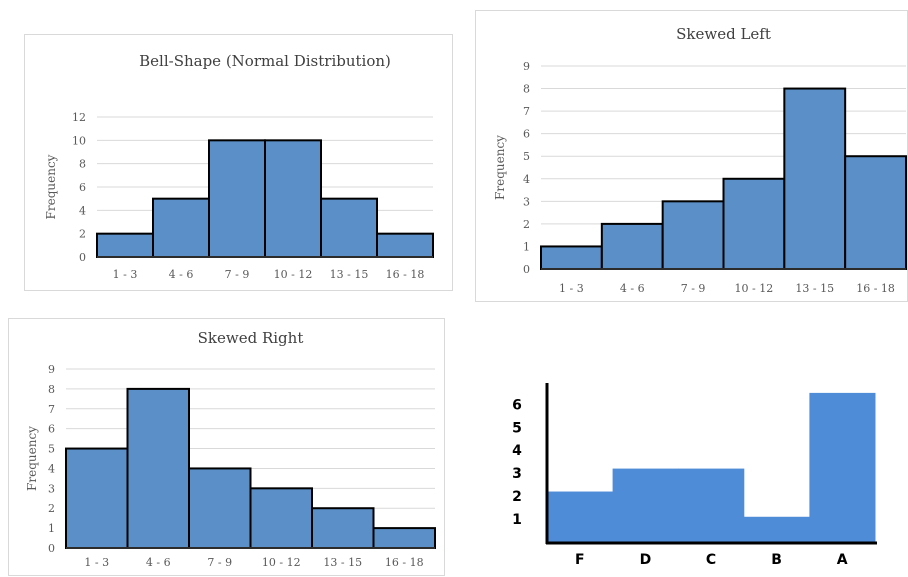 The height and width of the screenshot is (577, 908). I want to click on chart-grades: 1 2 3 4 5 6 F D C B A, so click(694, 475).